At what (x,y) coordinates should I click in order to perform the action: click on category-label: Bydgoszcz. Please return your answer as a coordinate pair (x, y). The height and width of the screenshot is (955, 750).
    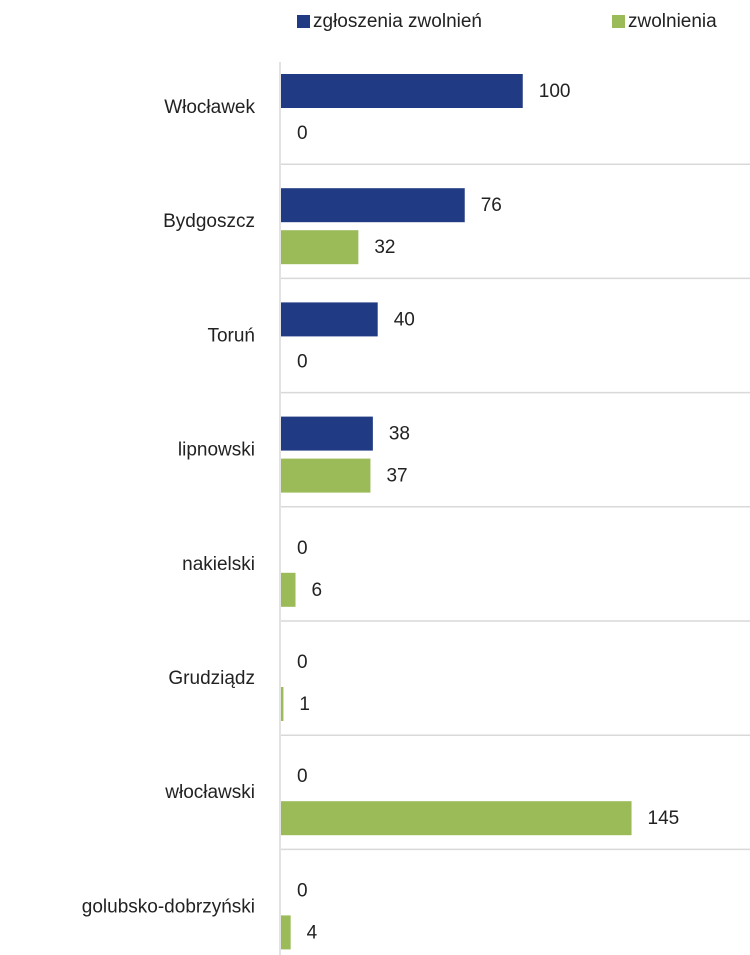
    Looking at the image, I should click on (209, 221).